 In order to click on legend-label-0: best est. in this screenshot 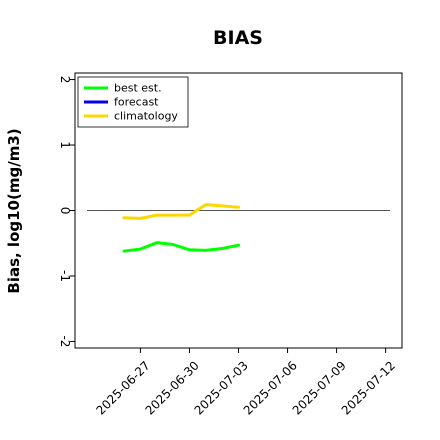, I will do `click(138, 88)`.